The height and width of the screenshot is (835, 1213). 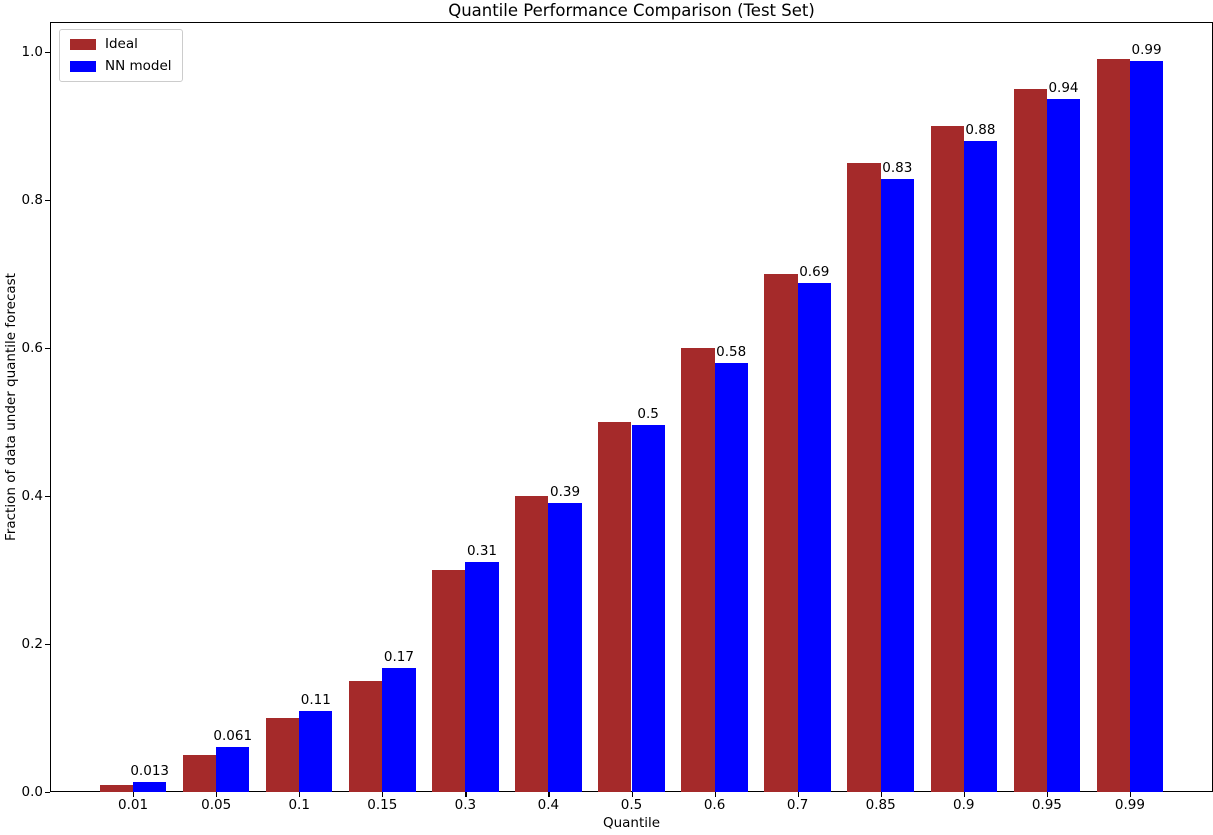 I want to click on x-tick-label: 0.5, so click(x=631, y=805).